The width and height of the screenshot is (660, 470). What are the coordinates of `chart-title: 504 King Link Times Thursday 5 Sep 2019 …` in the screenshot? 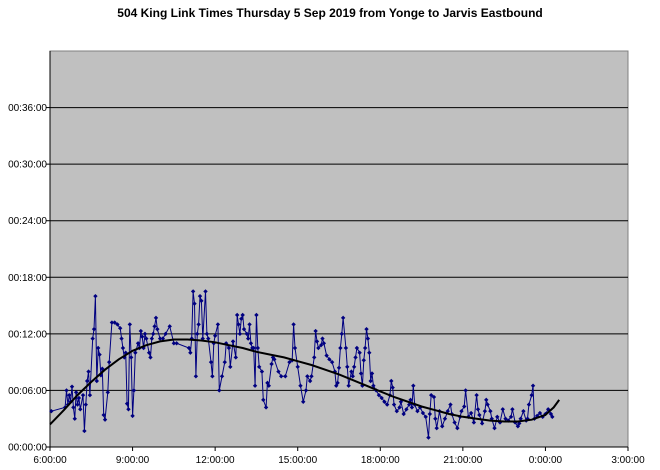 It's located at (329, 13).